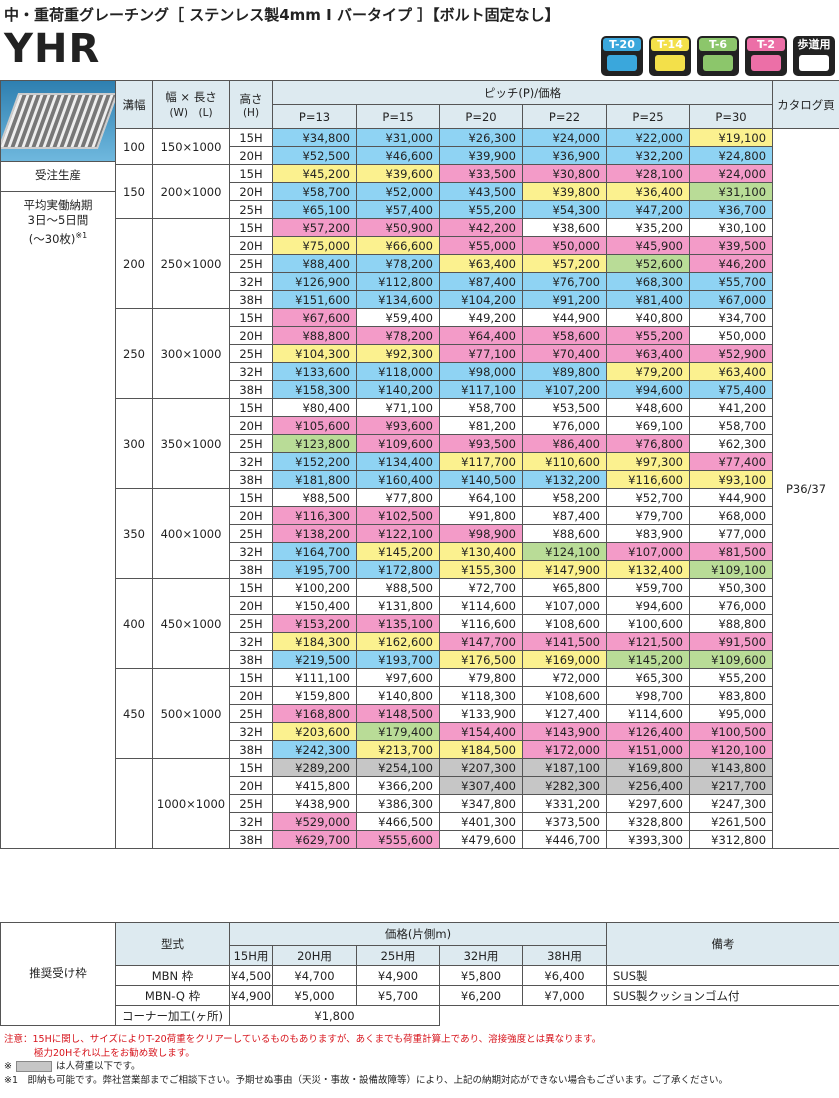 The height and width of the screenshot is (1098, 839). I want to click on price-cell: ¥55,700, so click(731, 281).